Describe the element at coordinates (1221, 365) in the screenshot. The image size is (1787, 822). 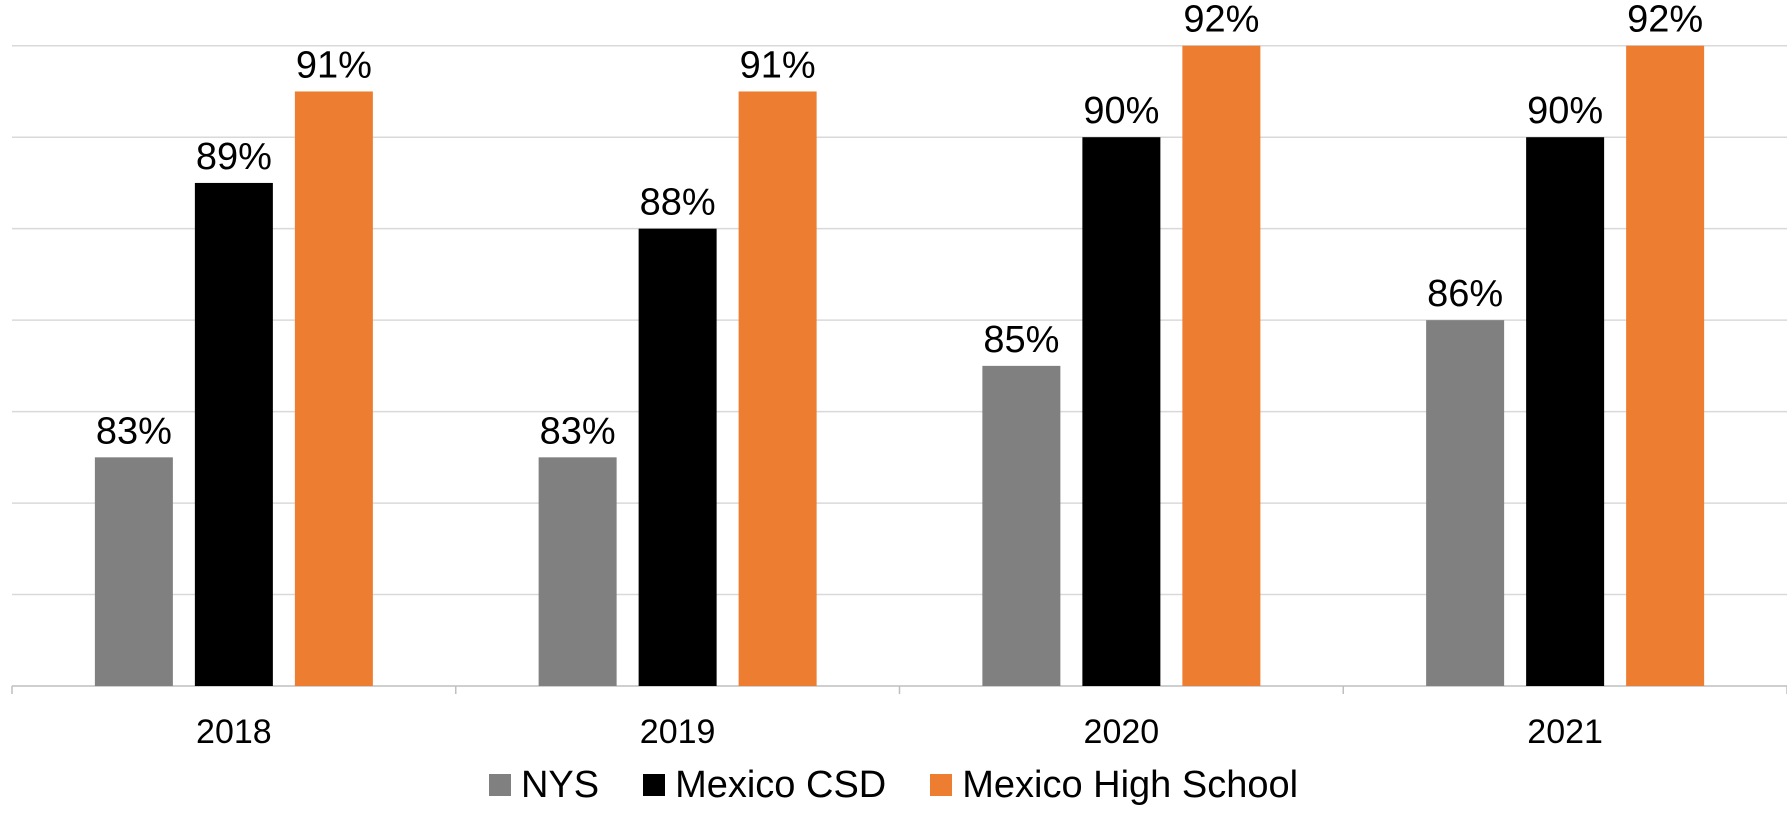
I see `bar-mexico-high-school-2020` at that location.